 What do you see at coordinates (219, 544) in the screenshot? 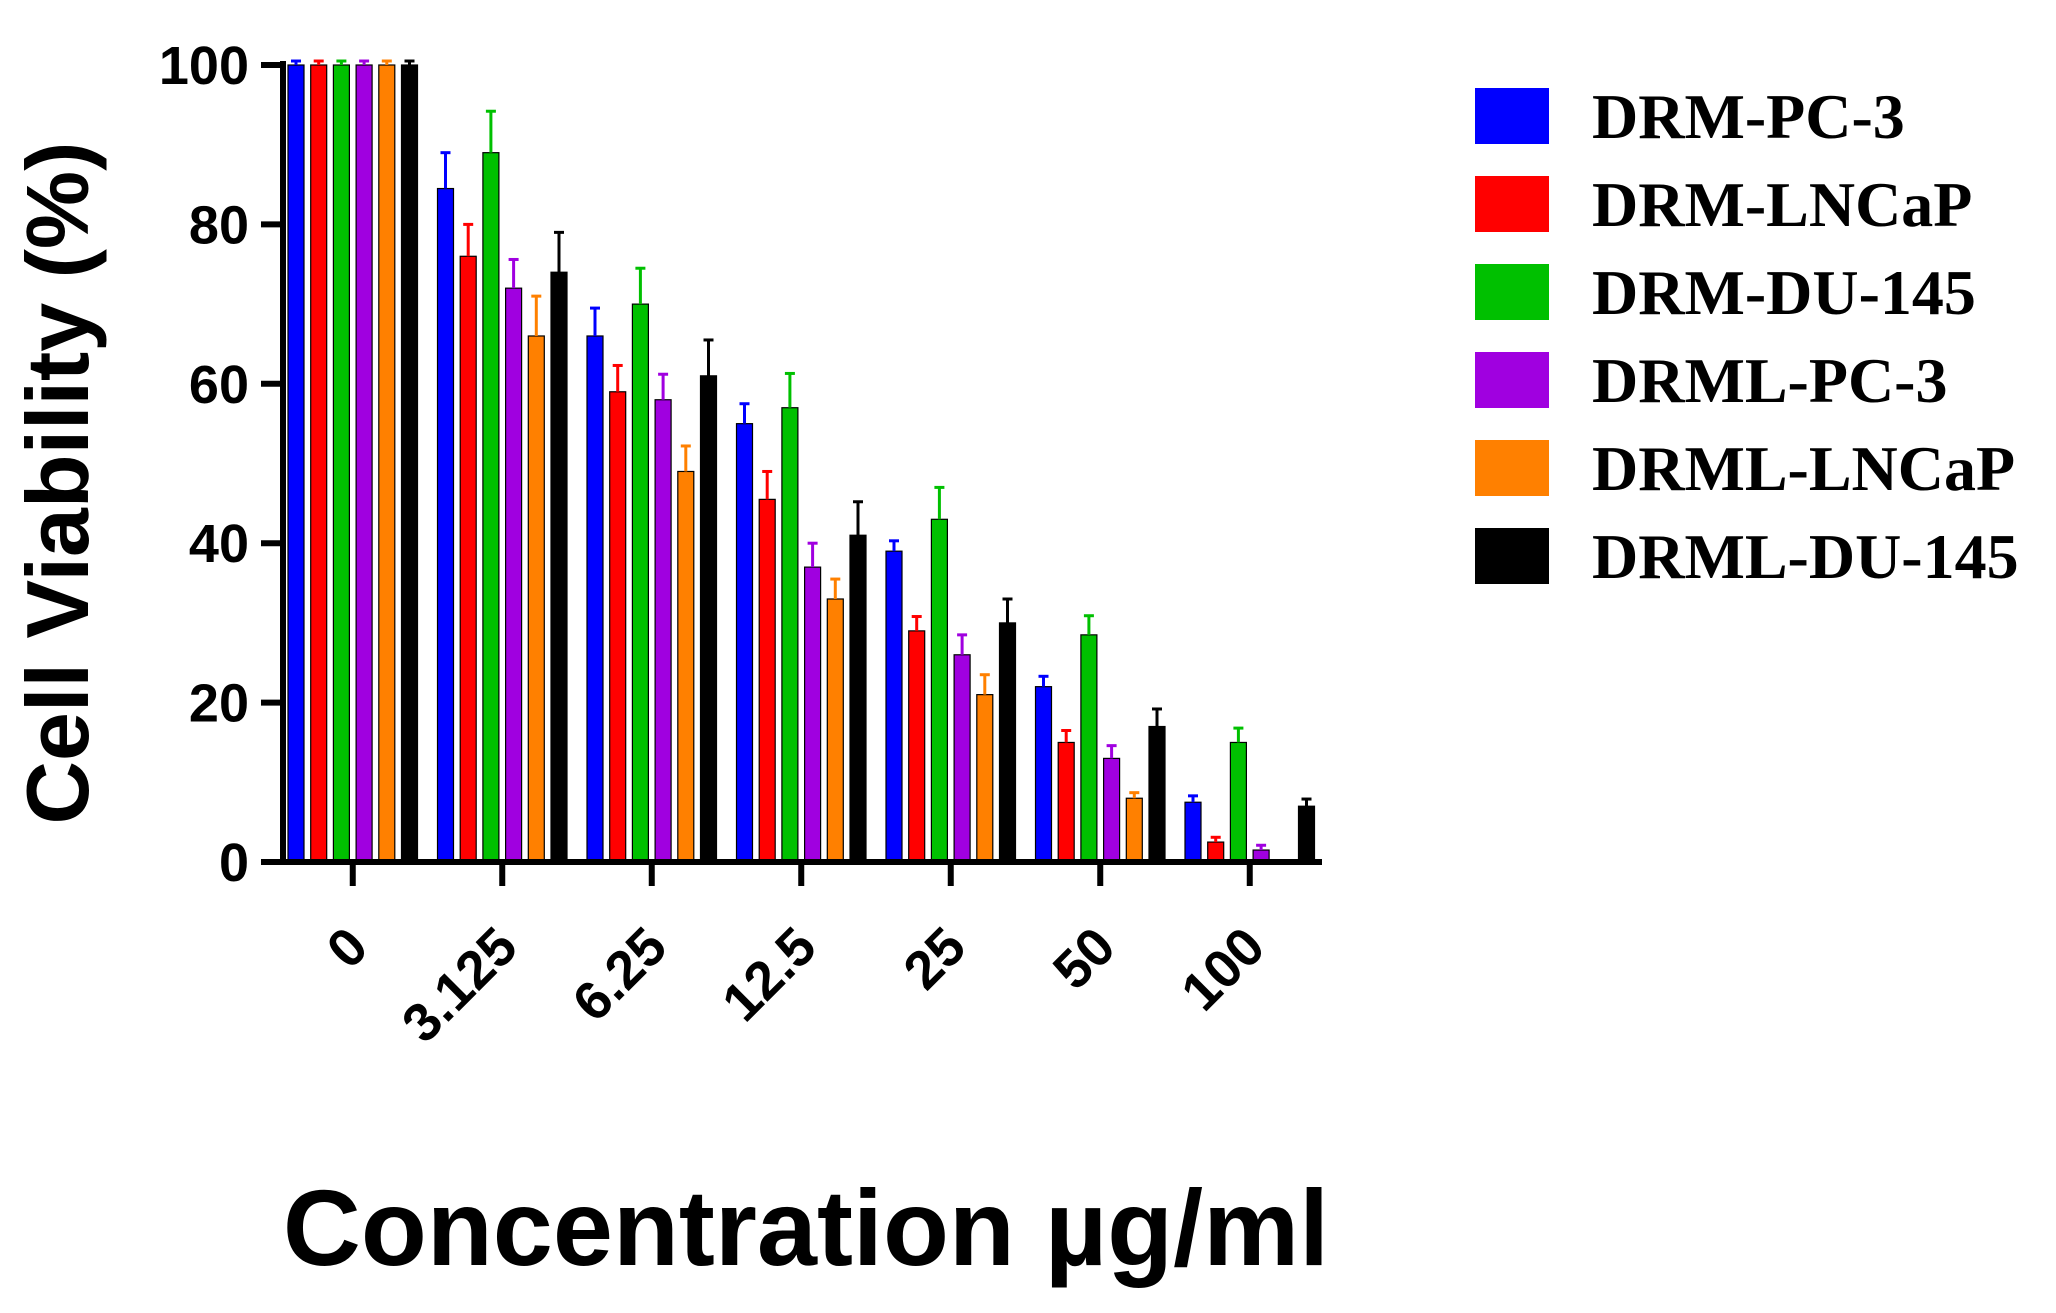
I see `y-tick-label-40: 40` at bounding box center [219, 544].